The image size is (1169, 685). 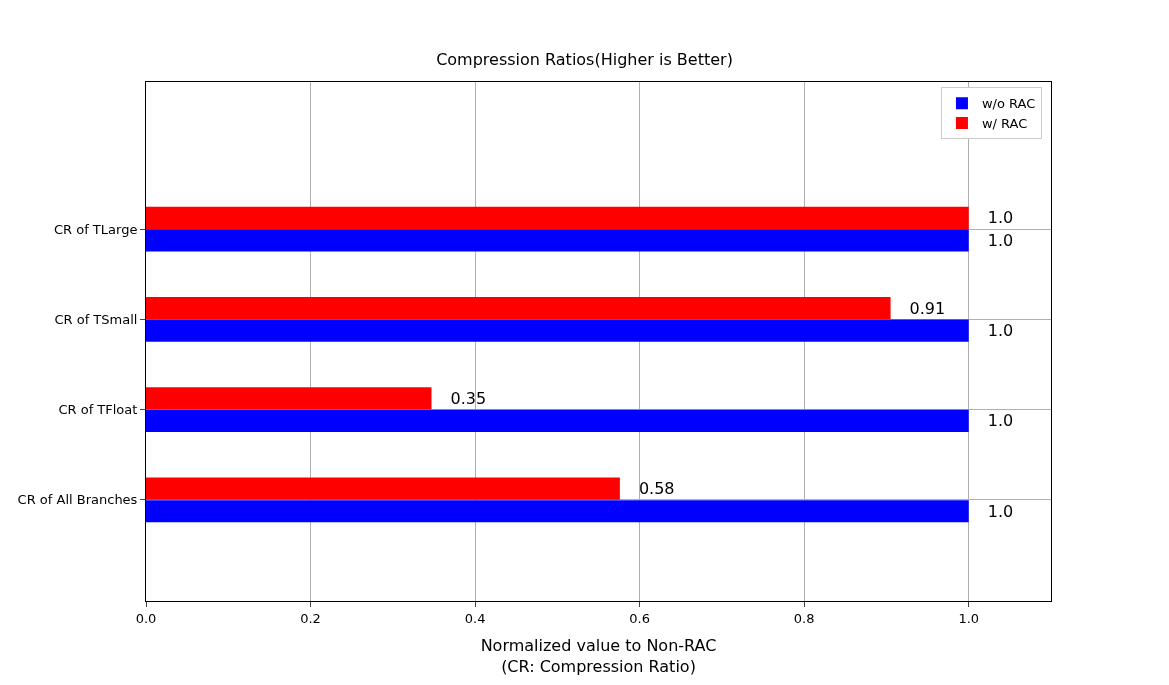 What do you see at coordinates (598, 656) in the screenshot?
I see `x-axis-title: Normalized value to Non-RAC (CR: Compression Ratio)` at bounding box center [598, 656].